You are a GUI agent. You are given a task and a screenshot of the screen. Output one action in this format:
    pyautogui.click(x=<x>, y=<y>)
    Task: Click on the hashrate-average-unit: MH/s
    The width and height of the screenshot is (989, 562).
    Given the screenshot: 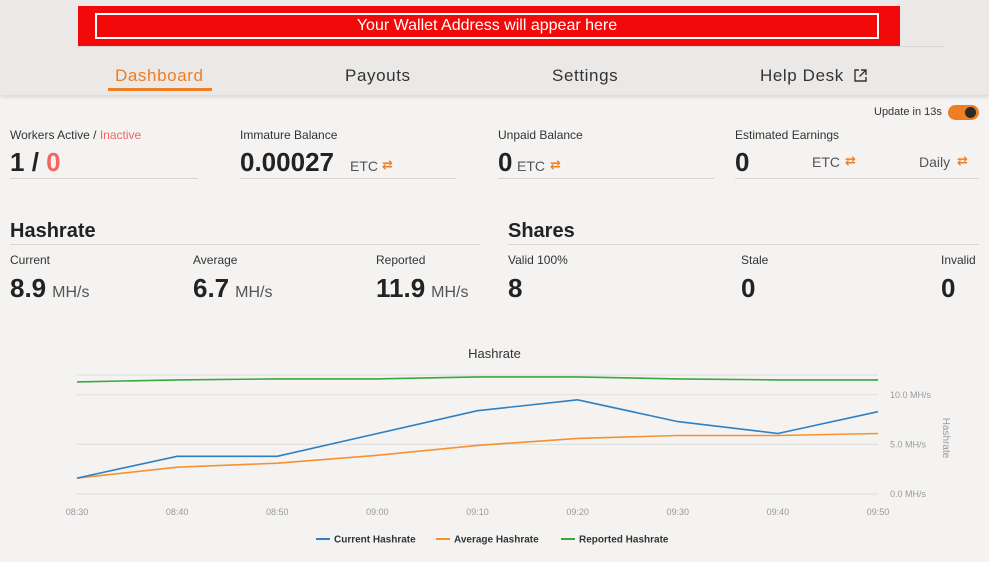 What is the action you would take?
    pyautogui.click(x=254, y=292)
    